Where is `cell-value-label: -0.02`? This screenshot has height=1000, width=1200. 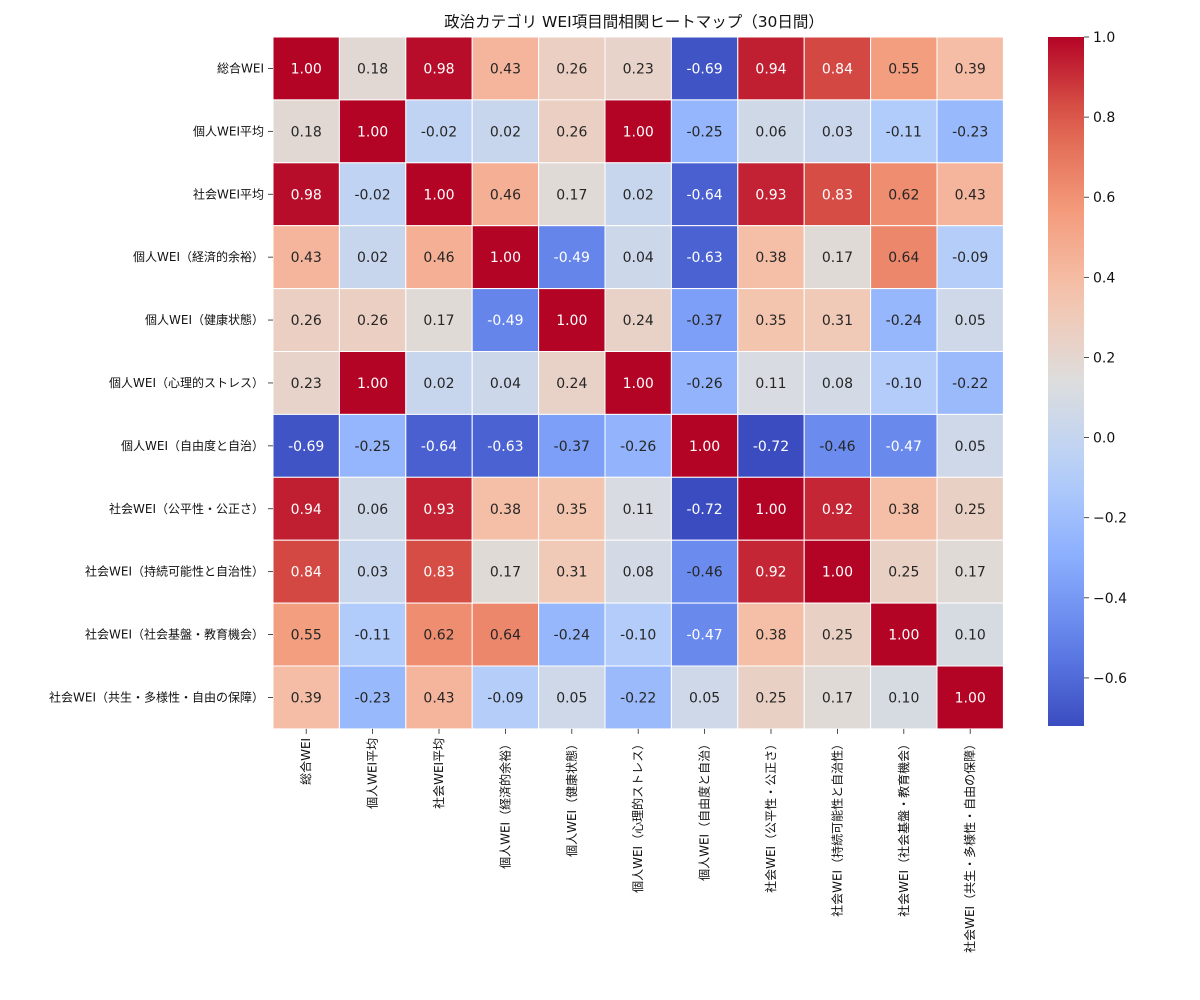 cell-value-label: -0.02 is located at coordinates (372, 195).